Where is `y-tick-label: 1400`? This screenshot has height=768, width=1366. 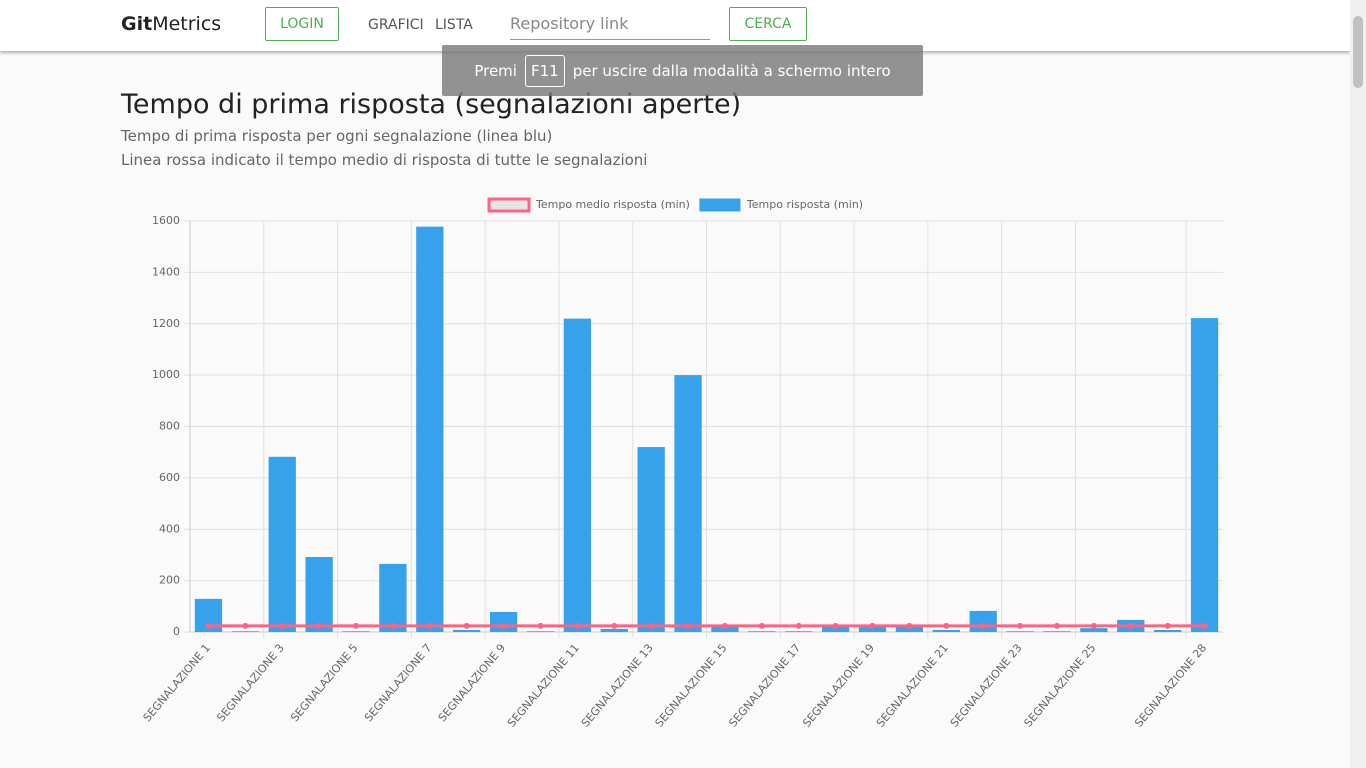
y-tick-label: 1400 is located at coordinates (166, 271).